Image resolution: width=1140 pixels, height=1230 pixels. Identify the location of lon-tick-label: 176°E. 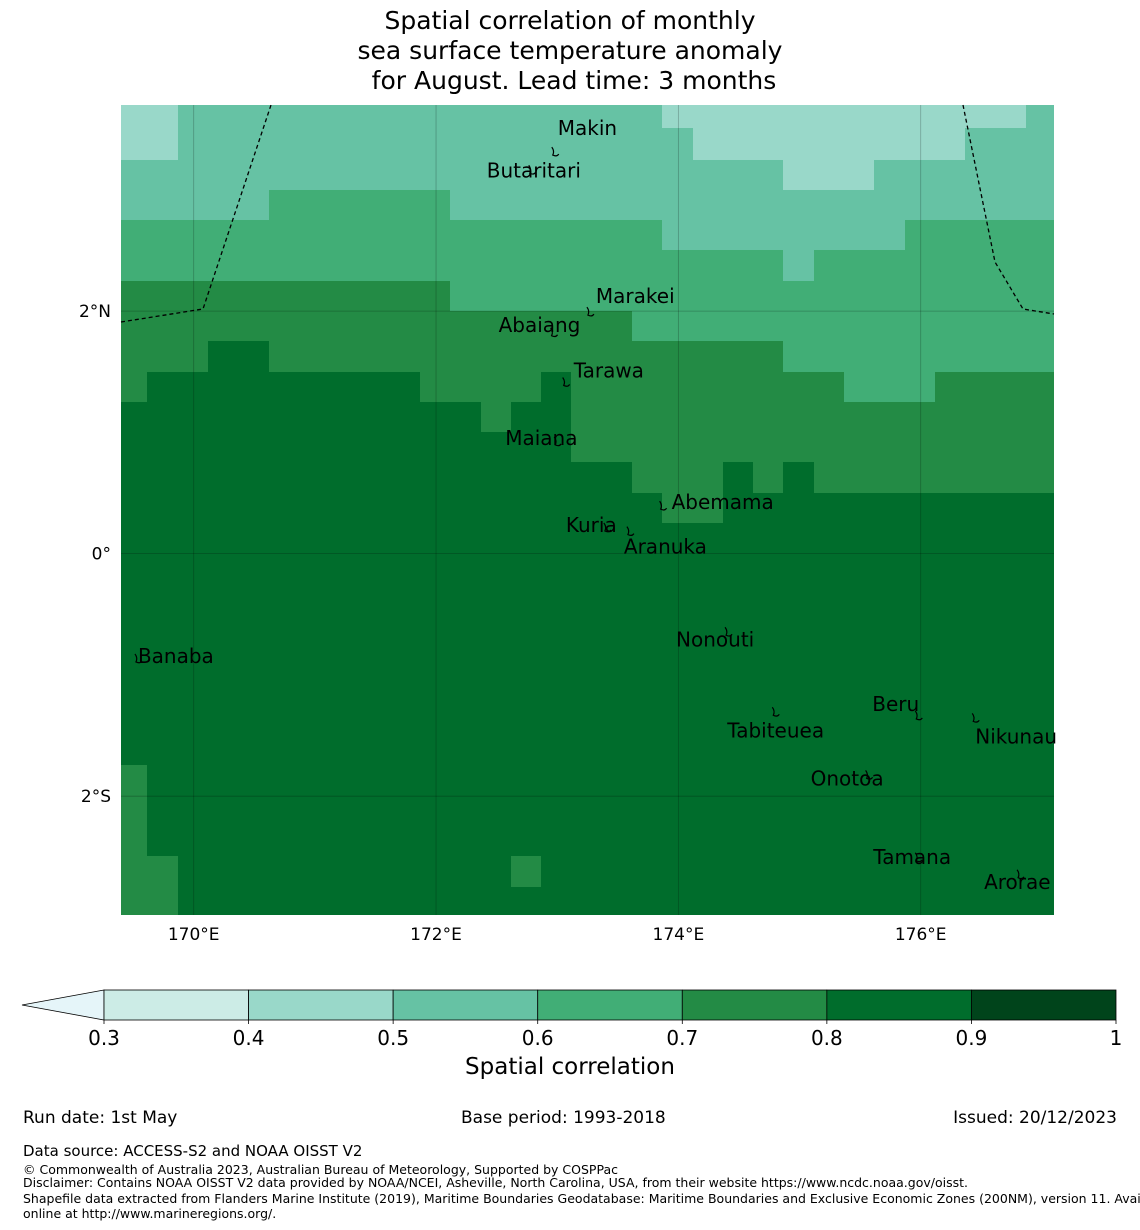
(921, 935).